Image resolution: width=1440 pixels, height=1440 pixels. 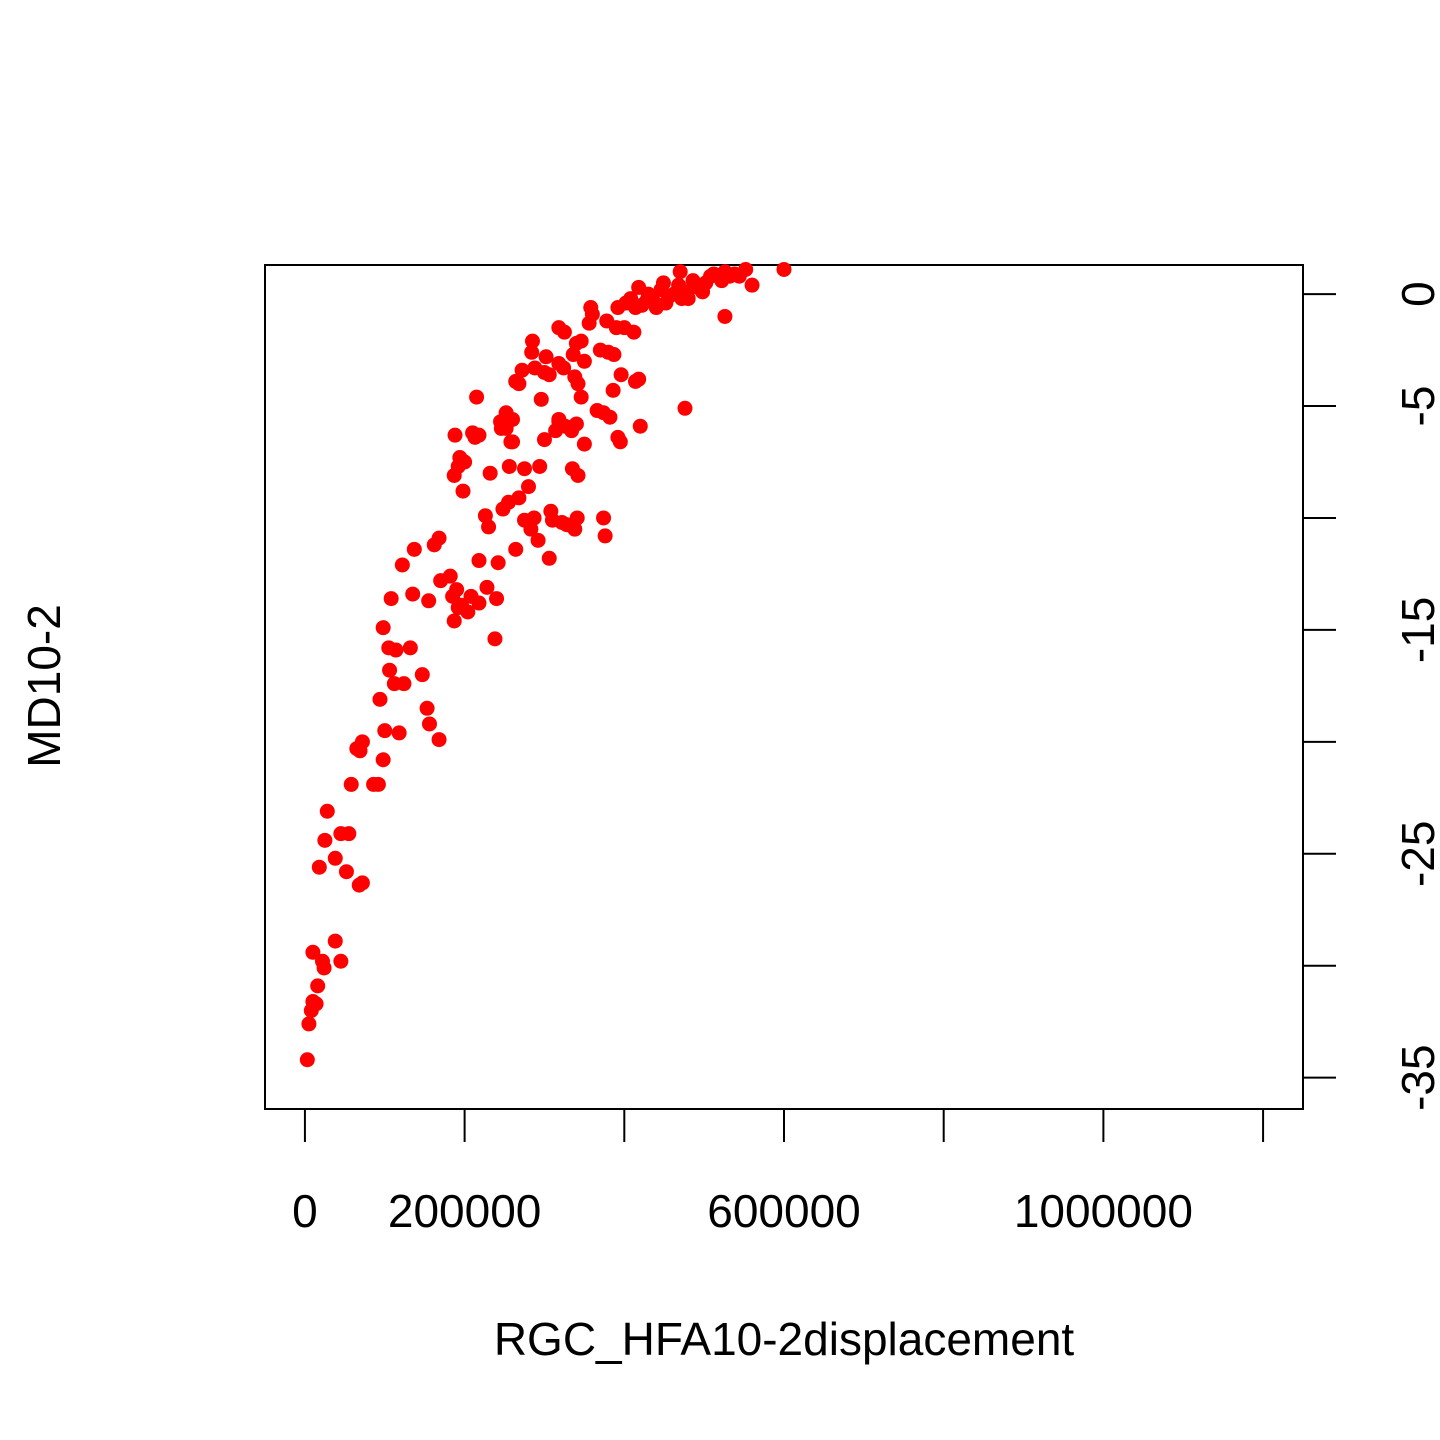 I want to click on x-tick-label: 600000, so click(x=784, y=1211).